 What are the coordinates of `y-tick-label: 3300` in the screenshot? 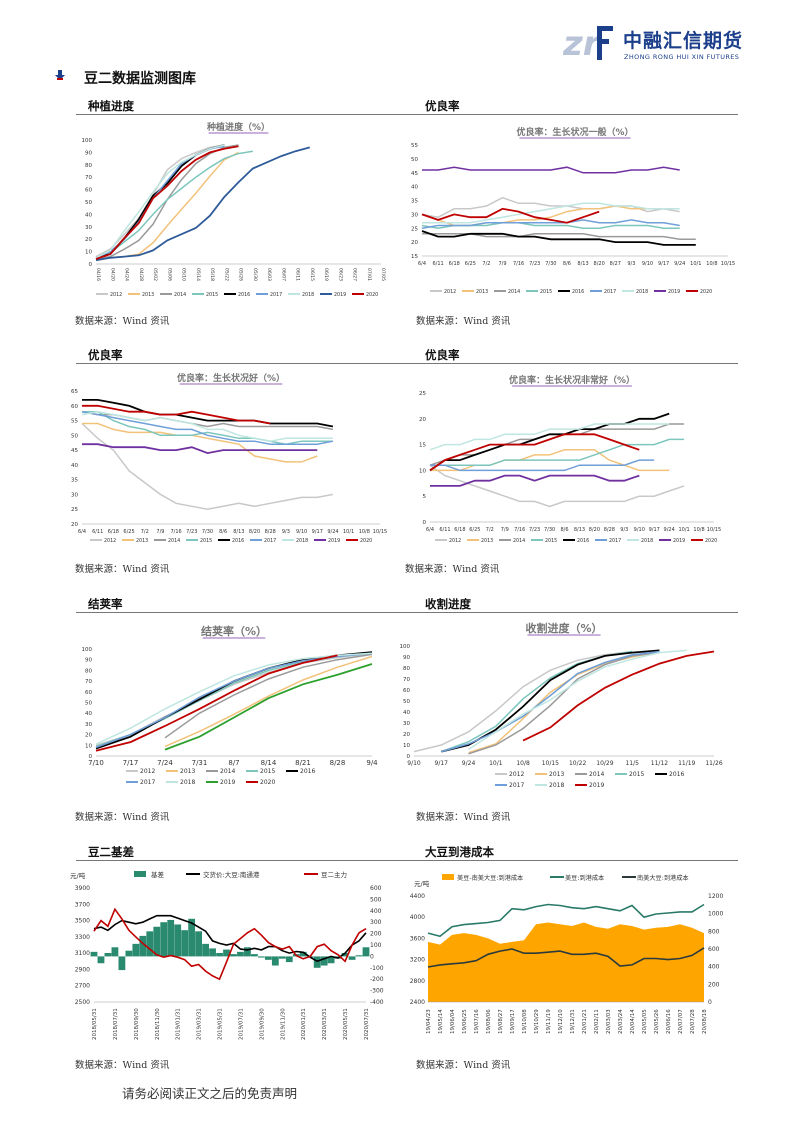 It's located at (82, 937).